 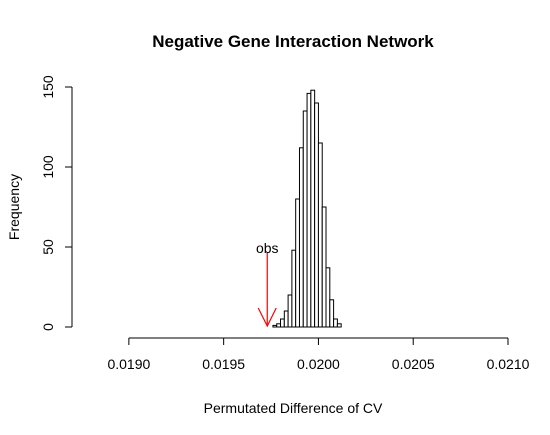 I want to click on x-tick-label: 0.0205, so click(x=413, y=364).